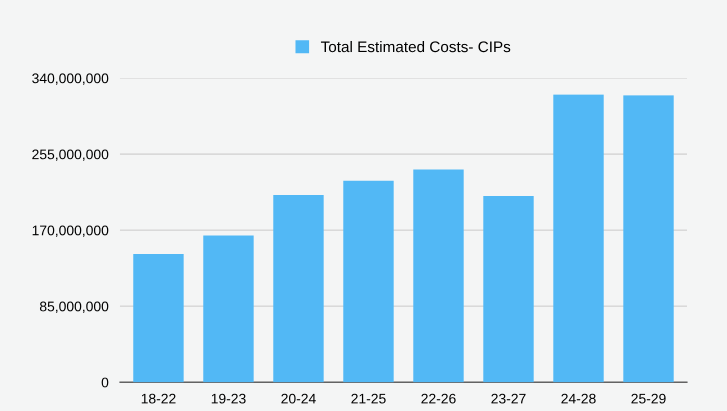  I want to click on x-tick-label: 19-23, so click(229, 399).